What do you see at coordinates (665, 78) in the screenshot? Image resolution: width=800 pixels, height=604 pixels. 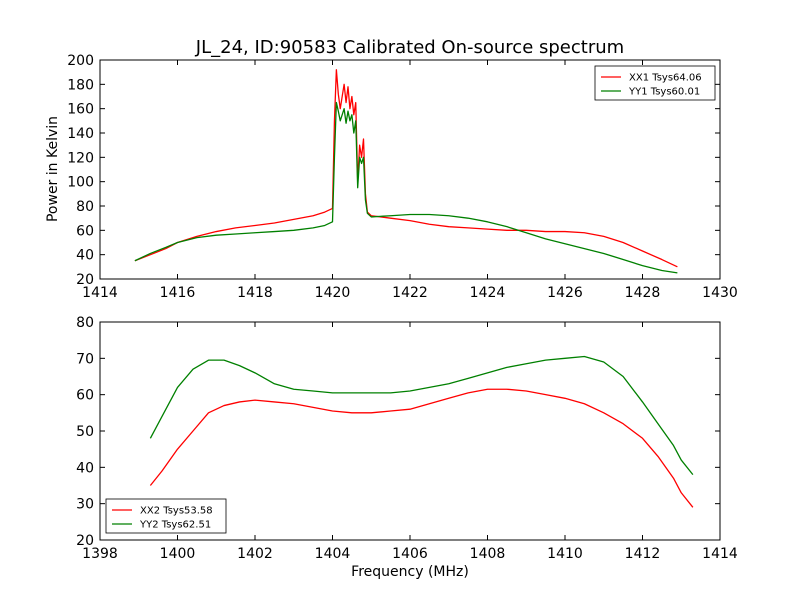 I see `legend-label: XX1 Tsys64.06` at bounding box center [665, 78].